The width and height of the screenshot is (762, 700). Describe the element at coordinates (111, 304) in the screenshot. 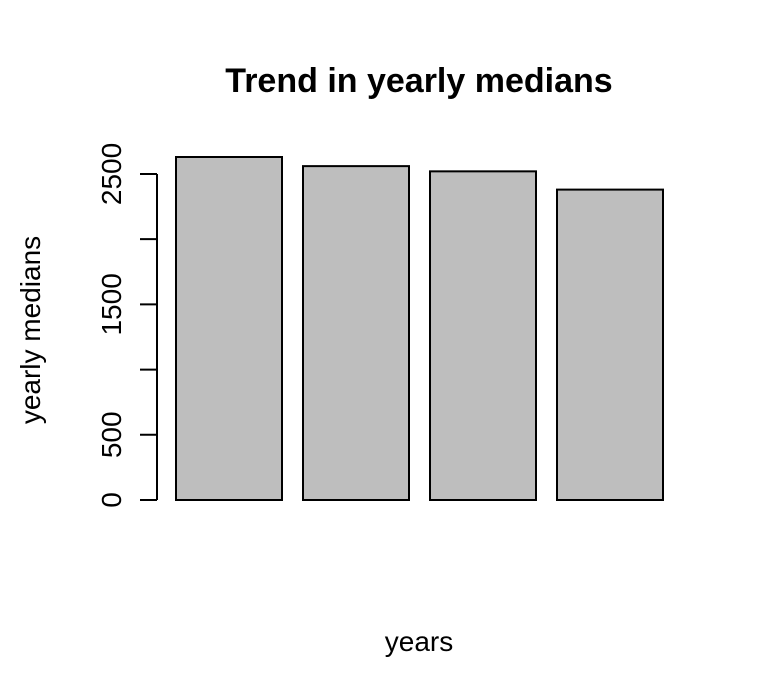

I see `y-tick-label-1500: 1500` at that location.